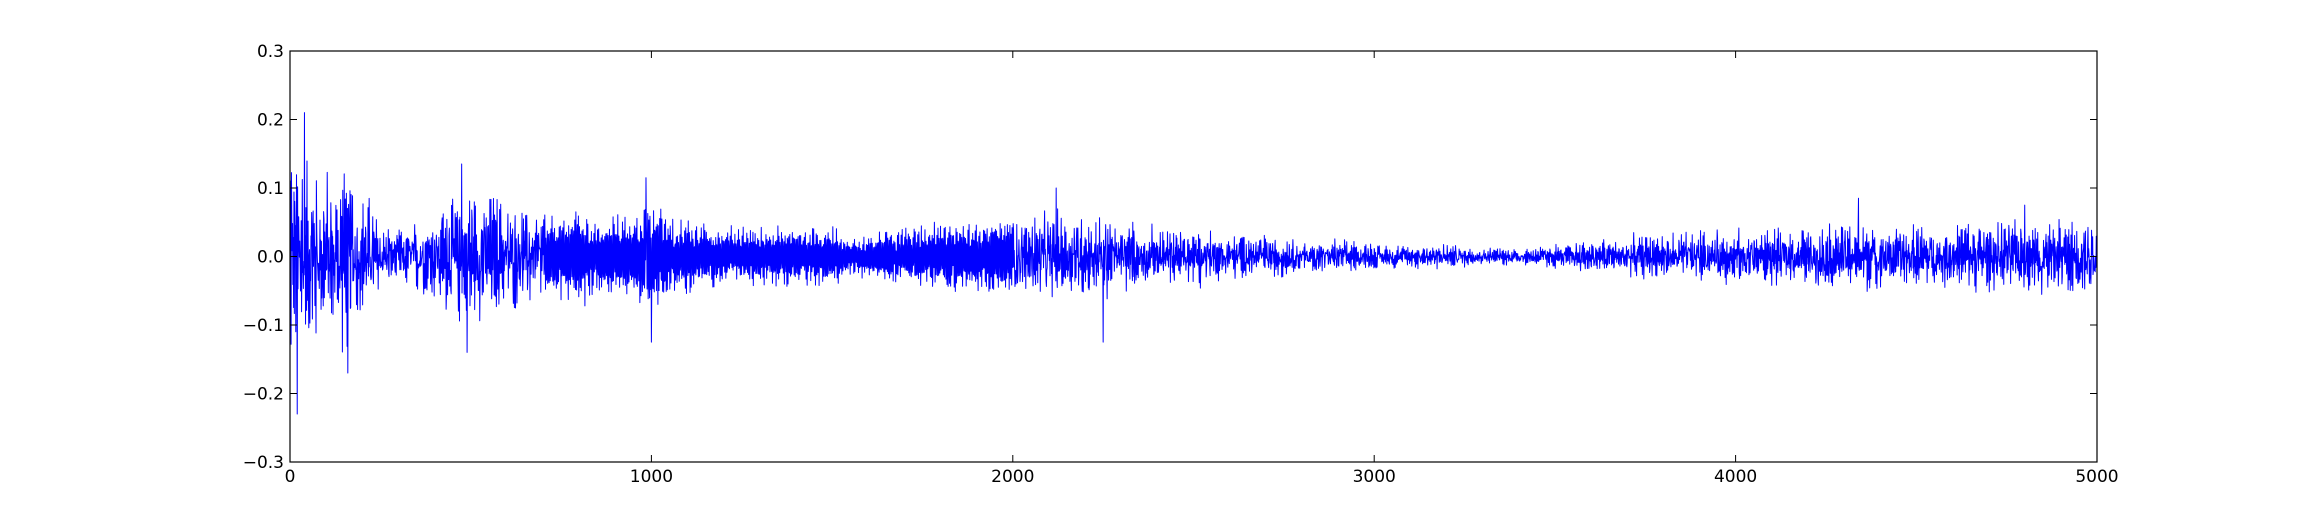  What do you see at coordinates (651, 477) in the screenshot?
I see `x-tick-label: 1000` at bounding box center [651, 477].